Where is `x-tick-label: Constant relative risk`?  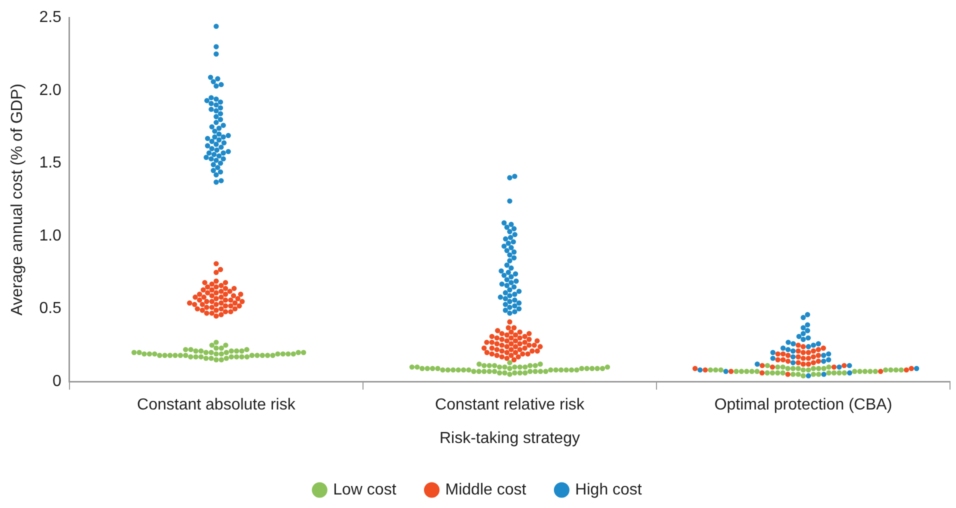
x-tick-label: Constant relative risk is located at coordinates (510, 405).